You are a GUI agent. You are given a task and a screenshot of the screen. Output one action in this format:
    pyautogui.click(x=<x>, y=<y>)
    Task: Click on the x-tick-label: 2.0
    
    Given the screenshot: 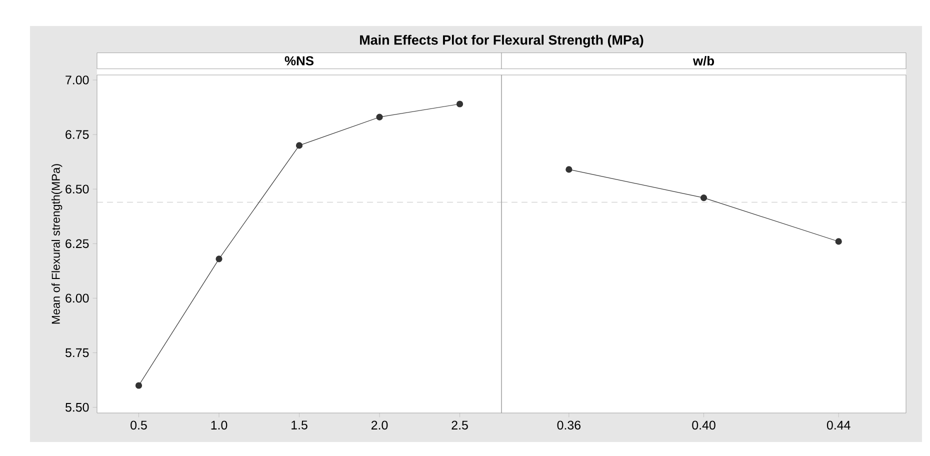 What is the action you would take?
    pyautogui.click(x=379, y=425)
    